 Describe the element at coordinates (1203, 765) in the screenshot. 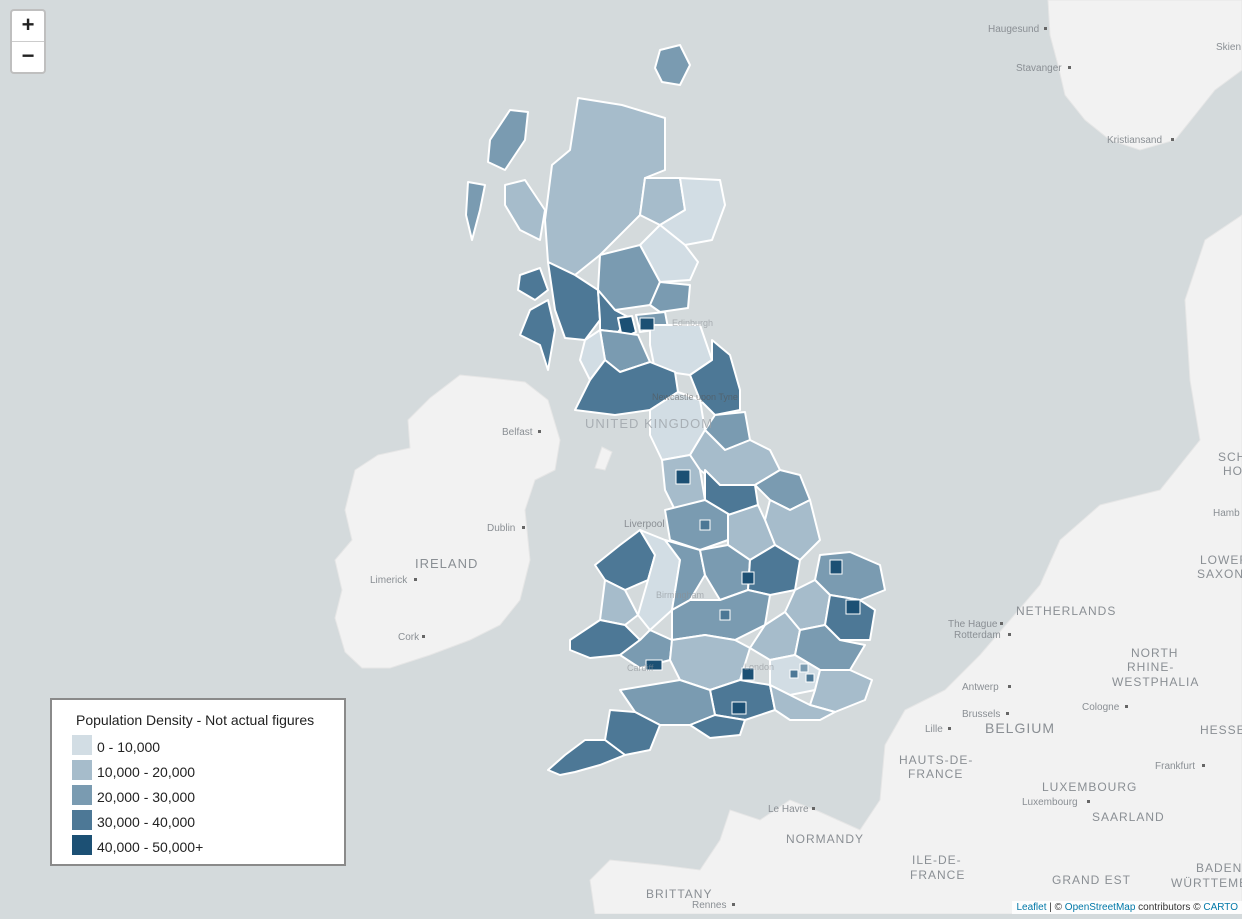

I see `dot-frankfurt` at that location.